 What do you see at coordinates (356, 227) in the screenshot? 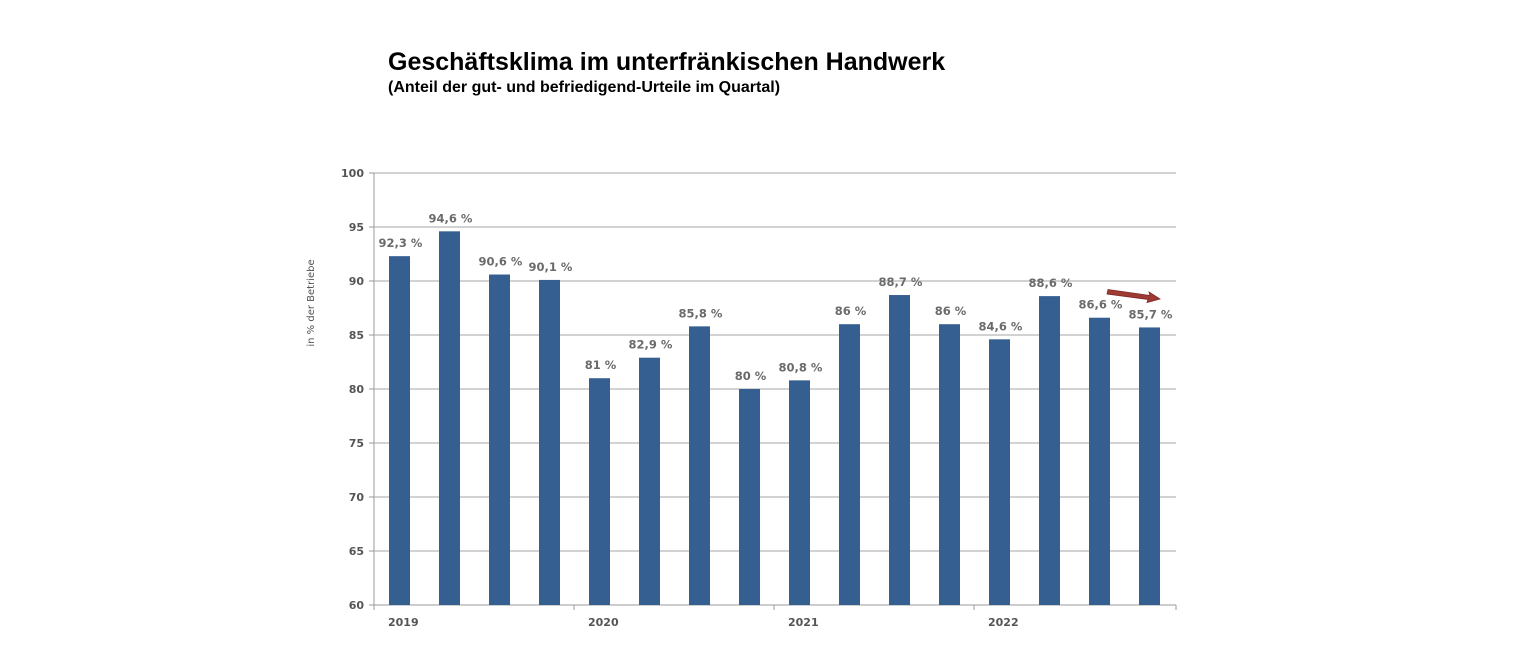
I see `y-tick-label: 95` at bounding box center [356, 227].